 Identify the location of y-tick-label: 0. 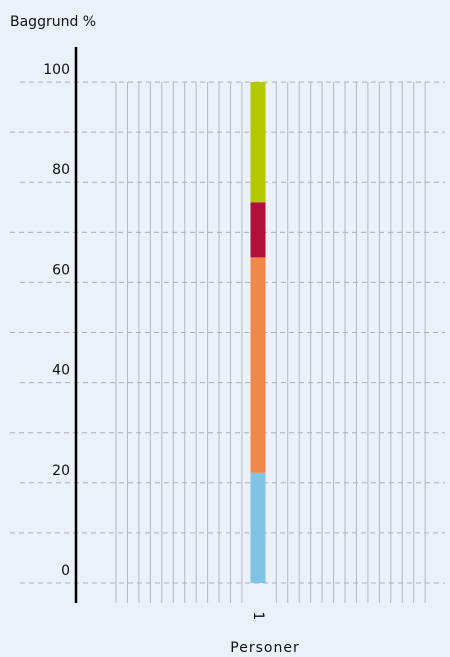
(65, 571).